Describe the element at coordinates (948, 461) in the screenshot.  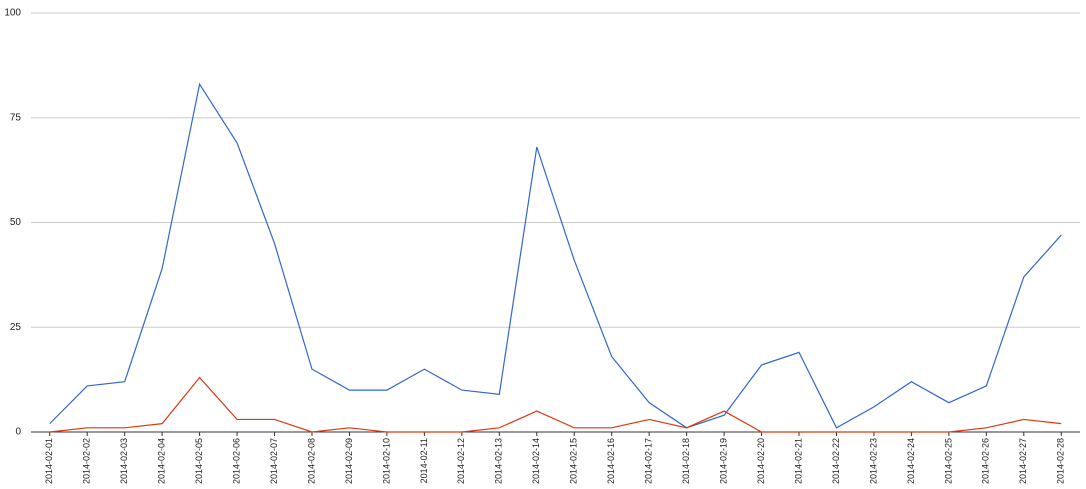
I see `x-tick-label: 2014-02-25` at that location.